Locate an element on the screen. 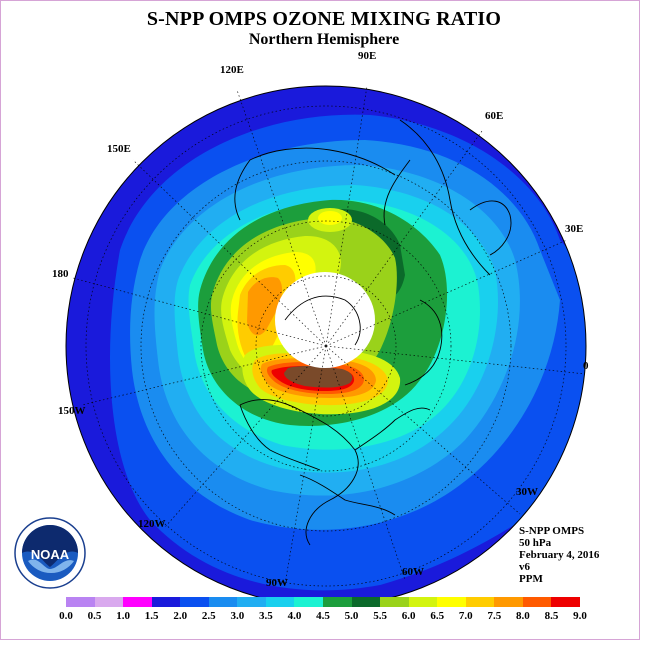 The height and width of the screenshot is (648, 648). lon-label-90w: 90W is located at coordinates (277, 583).